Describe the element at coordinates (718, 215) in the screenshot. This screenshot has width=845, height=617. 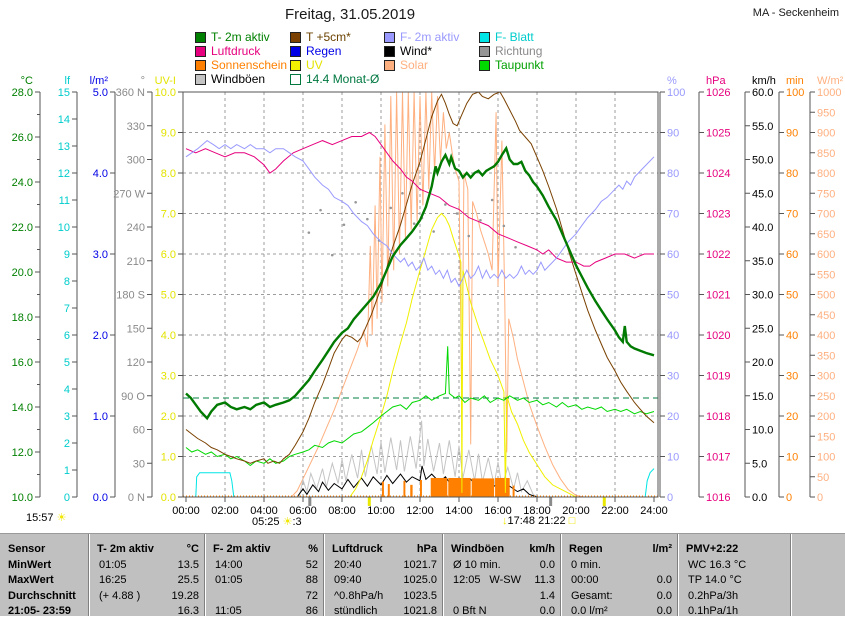
I see `svg-text: 1023` at that location.